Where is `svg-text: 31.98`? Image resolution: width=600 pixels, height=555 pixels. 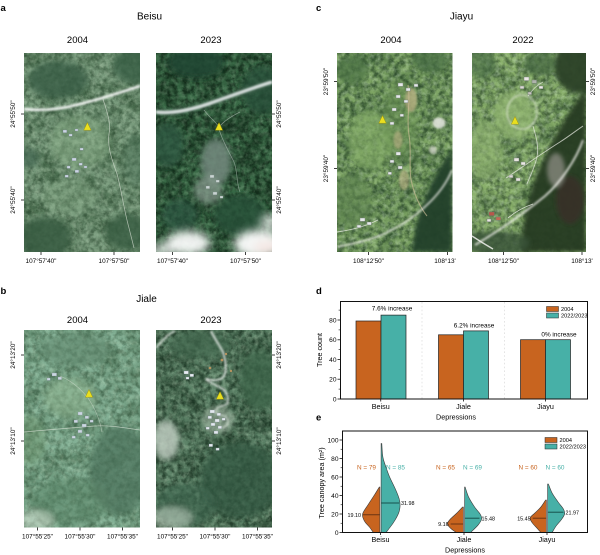 svg-text: 31.98 is located at coordinates (408, 504).